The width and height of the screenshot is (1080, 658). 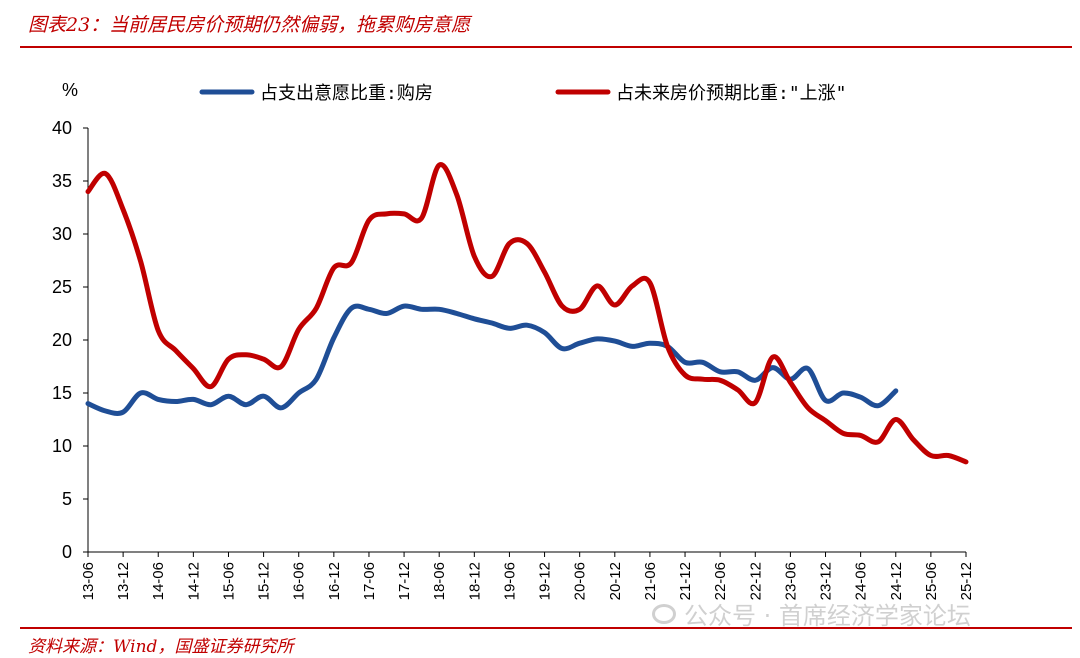 What do you see at coordinates (966, 581) in the screenshot?
I see `x-tick-label: 25-12` at bounding box center [966, 581].